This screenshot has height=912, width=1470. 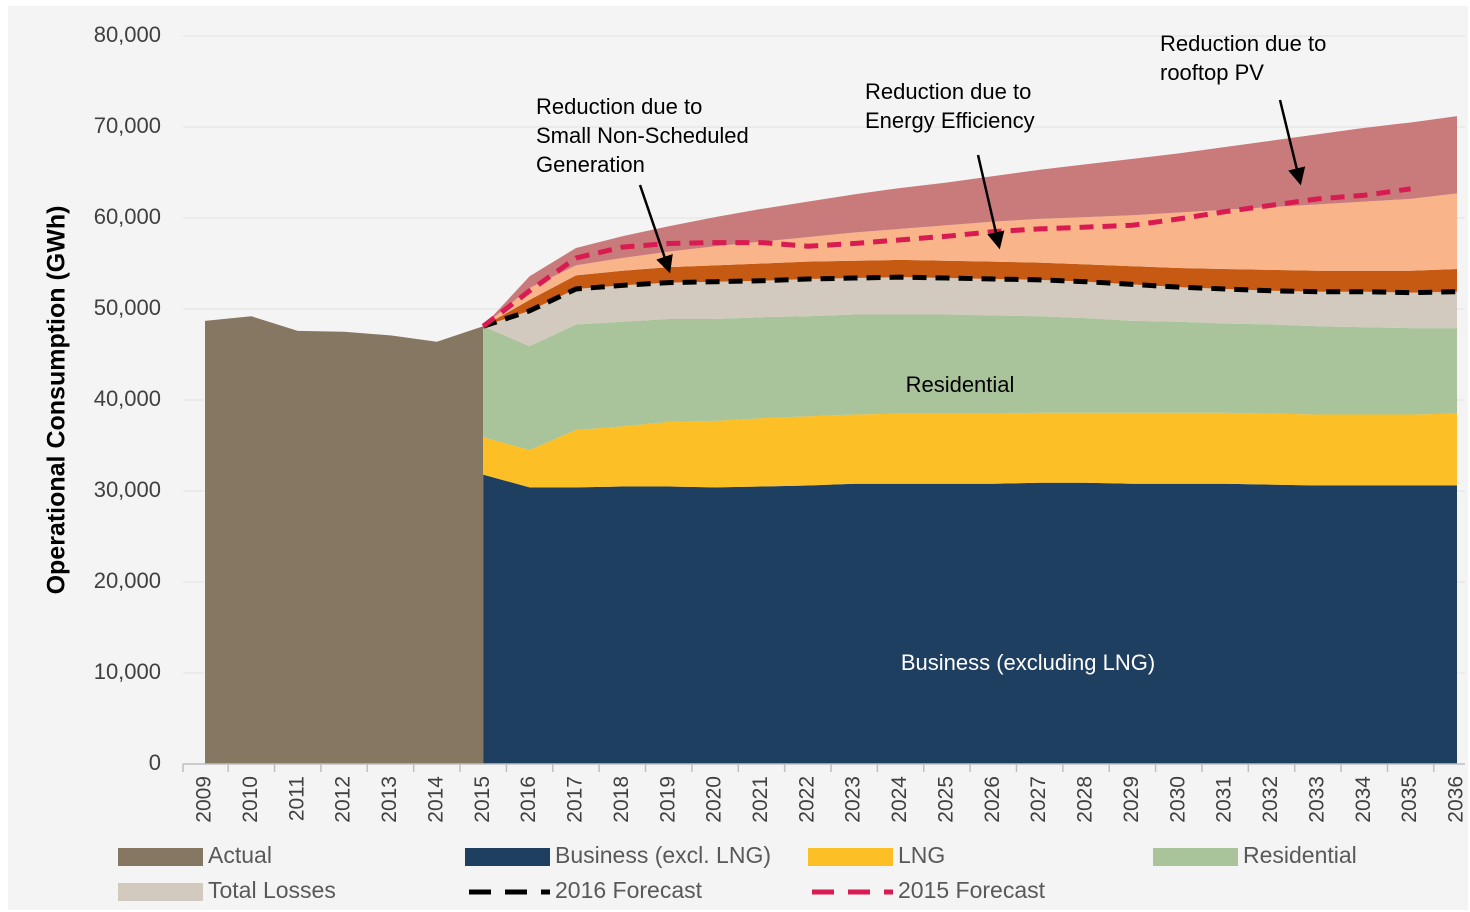 What do you see at coordinates (1456, 799) in the screenshot?
I see `x-tick-label: 2036` at bounding box center [1456, 799].